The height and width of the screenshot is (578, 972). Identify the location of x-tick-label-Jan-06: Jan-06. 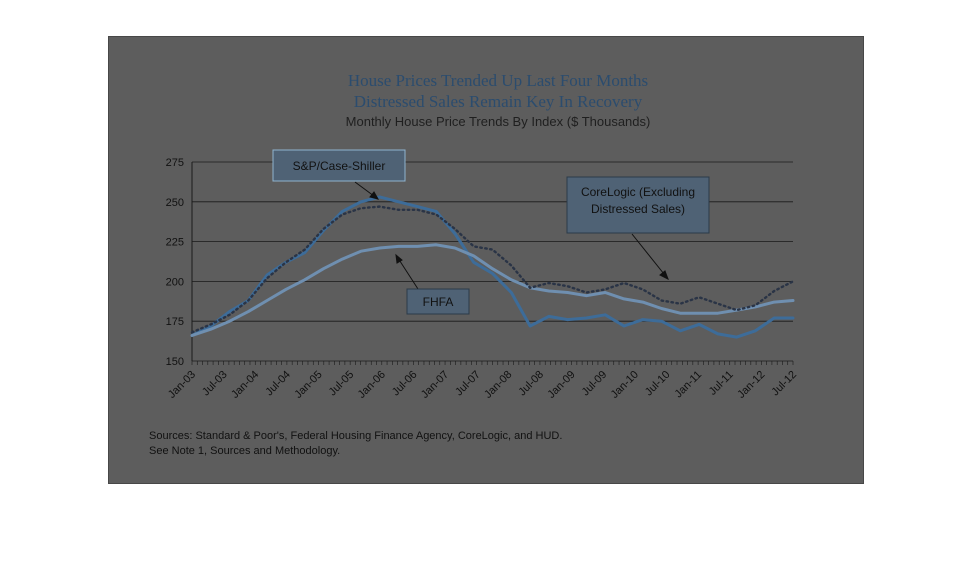
(372, 385).